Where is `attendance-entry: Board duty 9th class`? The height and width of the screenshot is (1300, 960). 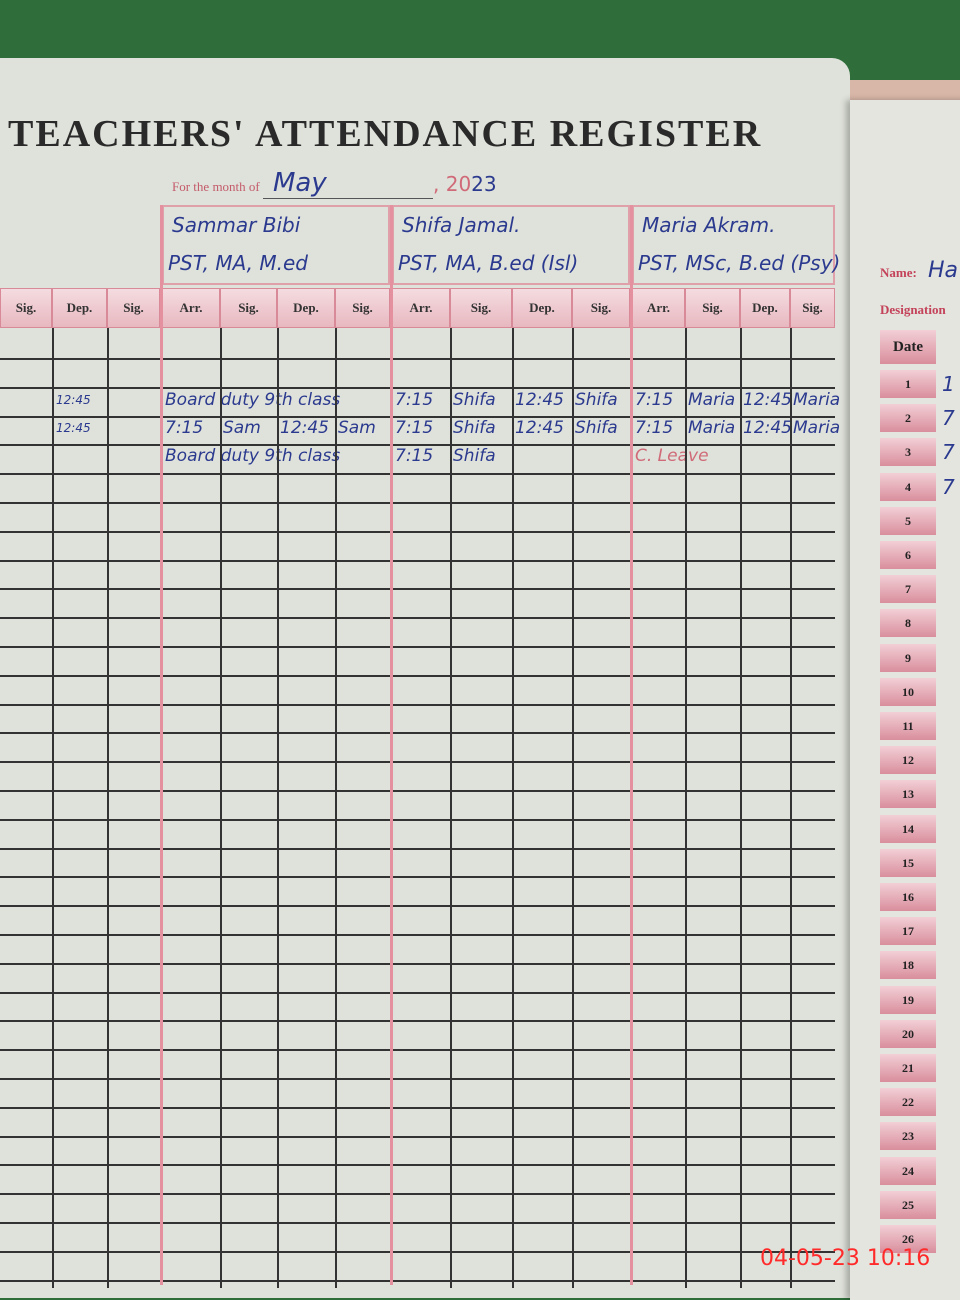
attendance-entry: Board duty 9th class is located at coordinates (253, 456).